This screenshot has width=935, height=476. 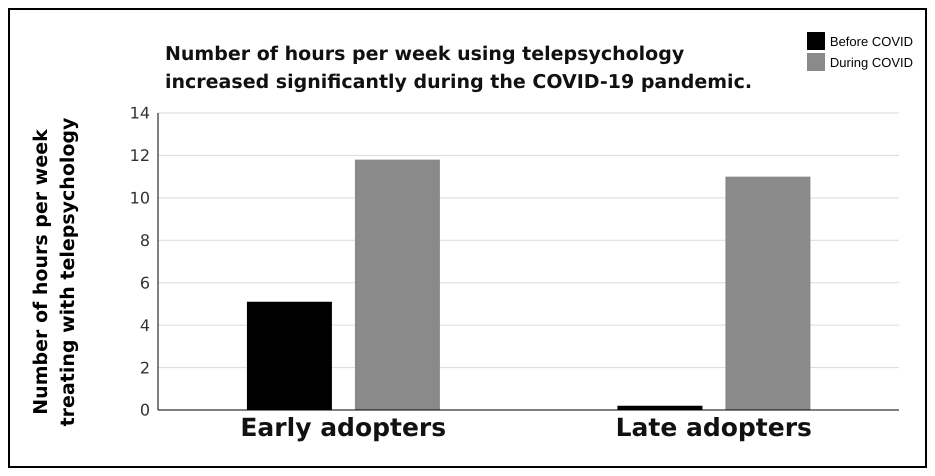 What do you see at coordinates (343, 427) in the screenshot?
I see `x-tick-label: Early adopters` at bounding box center [343, 427].